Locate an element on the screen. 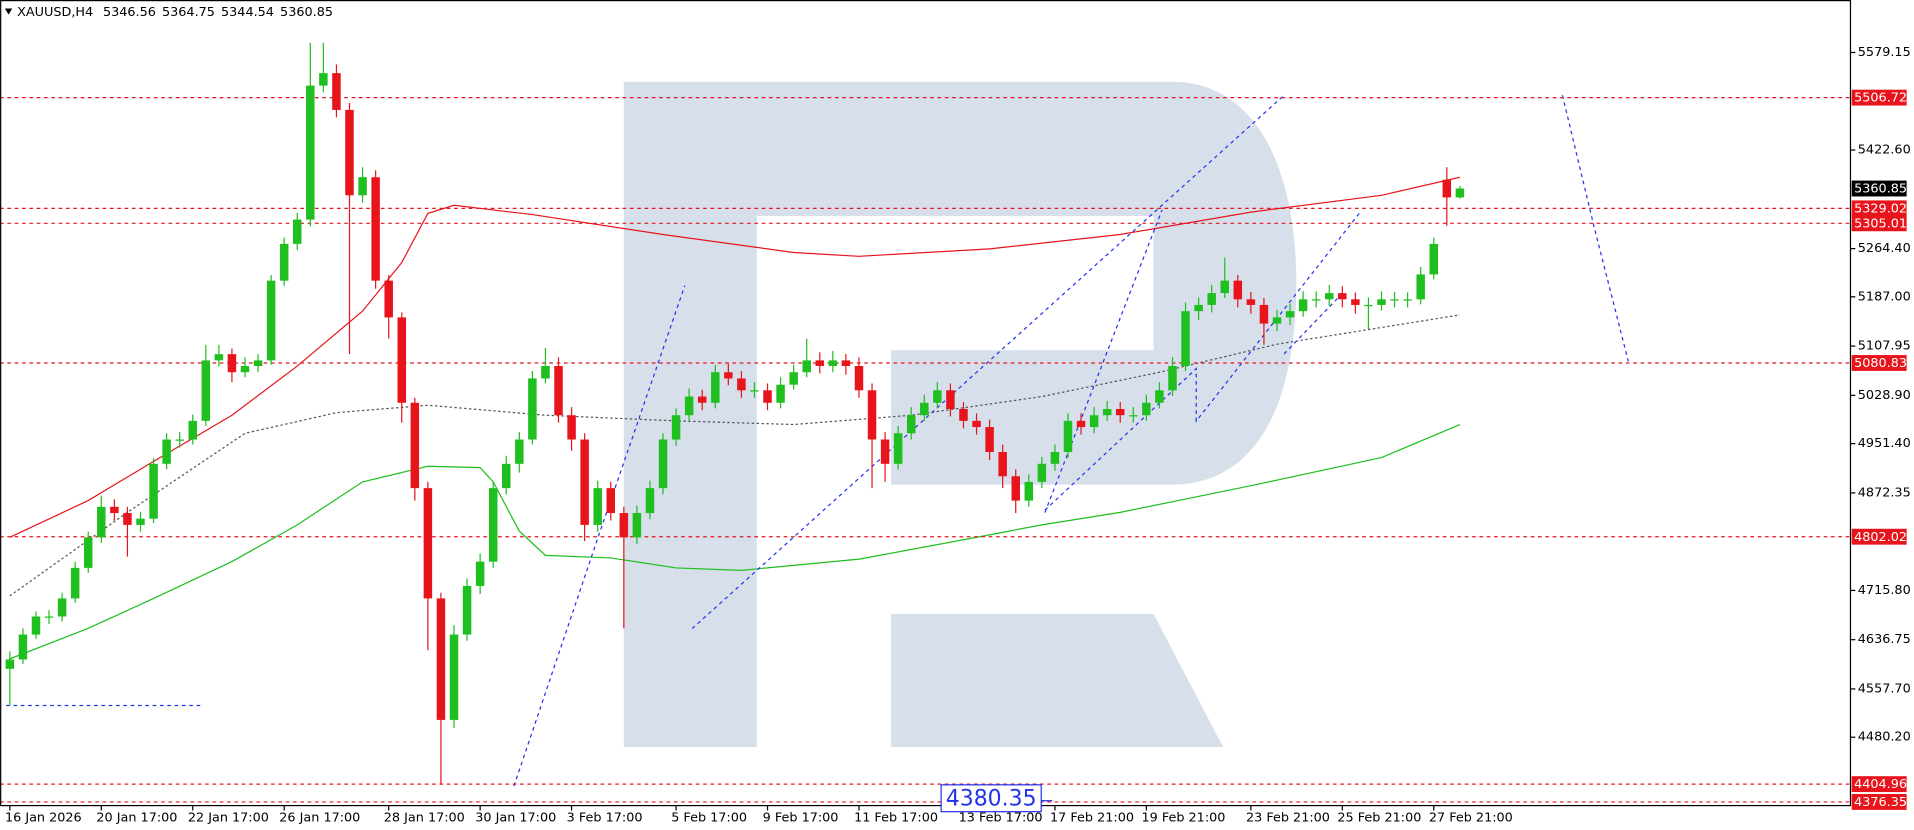 The width and height of the screenshot is (1914, 830). x-tick-label: 23 Feb 21:00 is located at coordinates (1288, 817).